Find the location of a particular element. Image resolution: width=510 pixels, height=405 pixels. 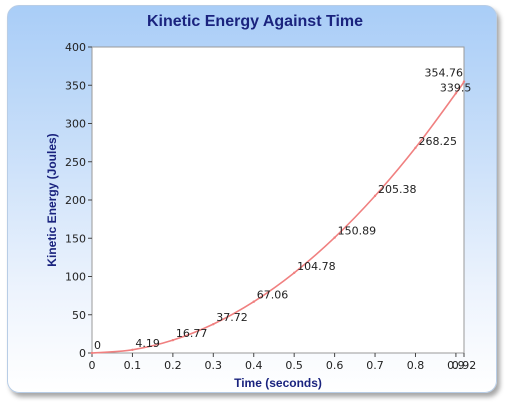

x-tick-label: 0.6 is located at coordinates (335, 365).